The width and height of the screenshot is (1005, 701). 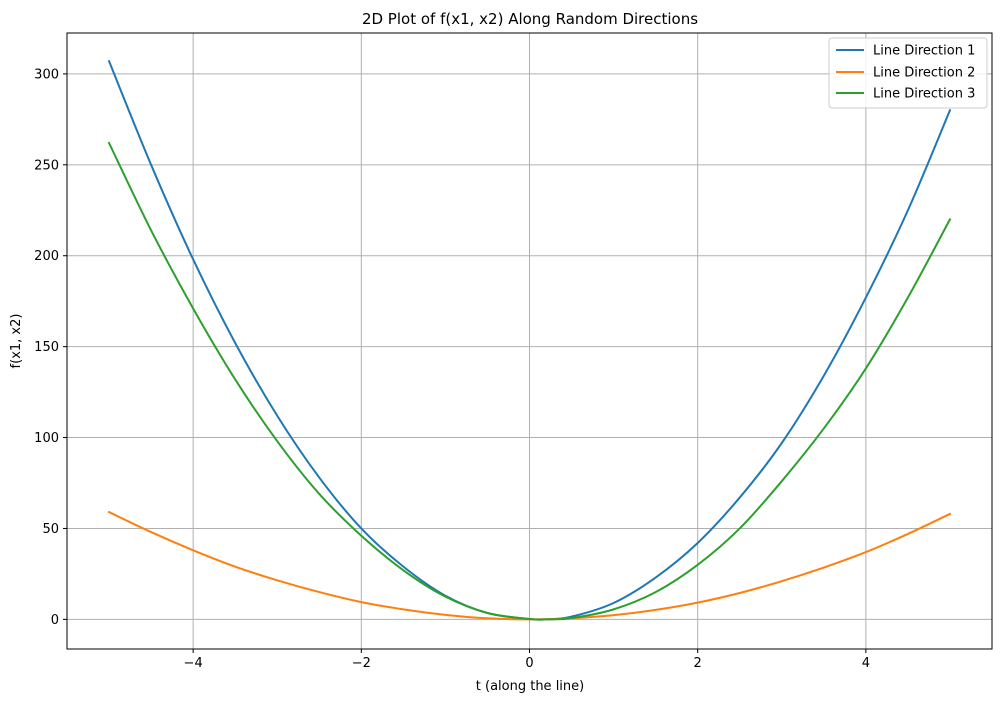 I want to click on x-tick-label: 0, so click(x=529, y=663).